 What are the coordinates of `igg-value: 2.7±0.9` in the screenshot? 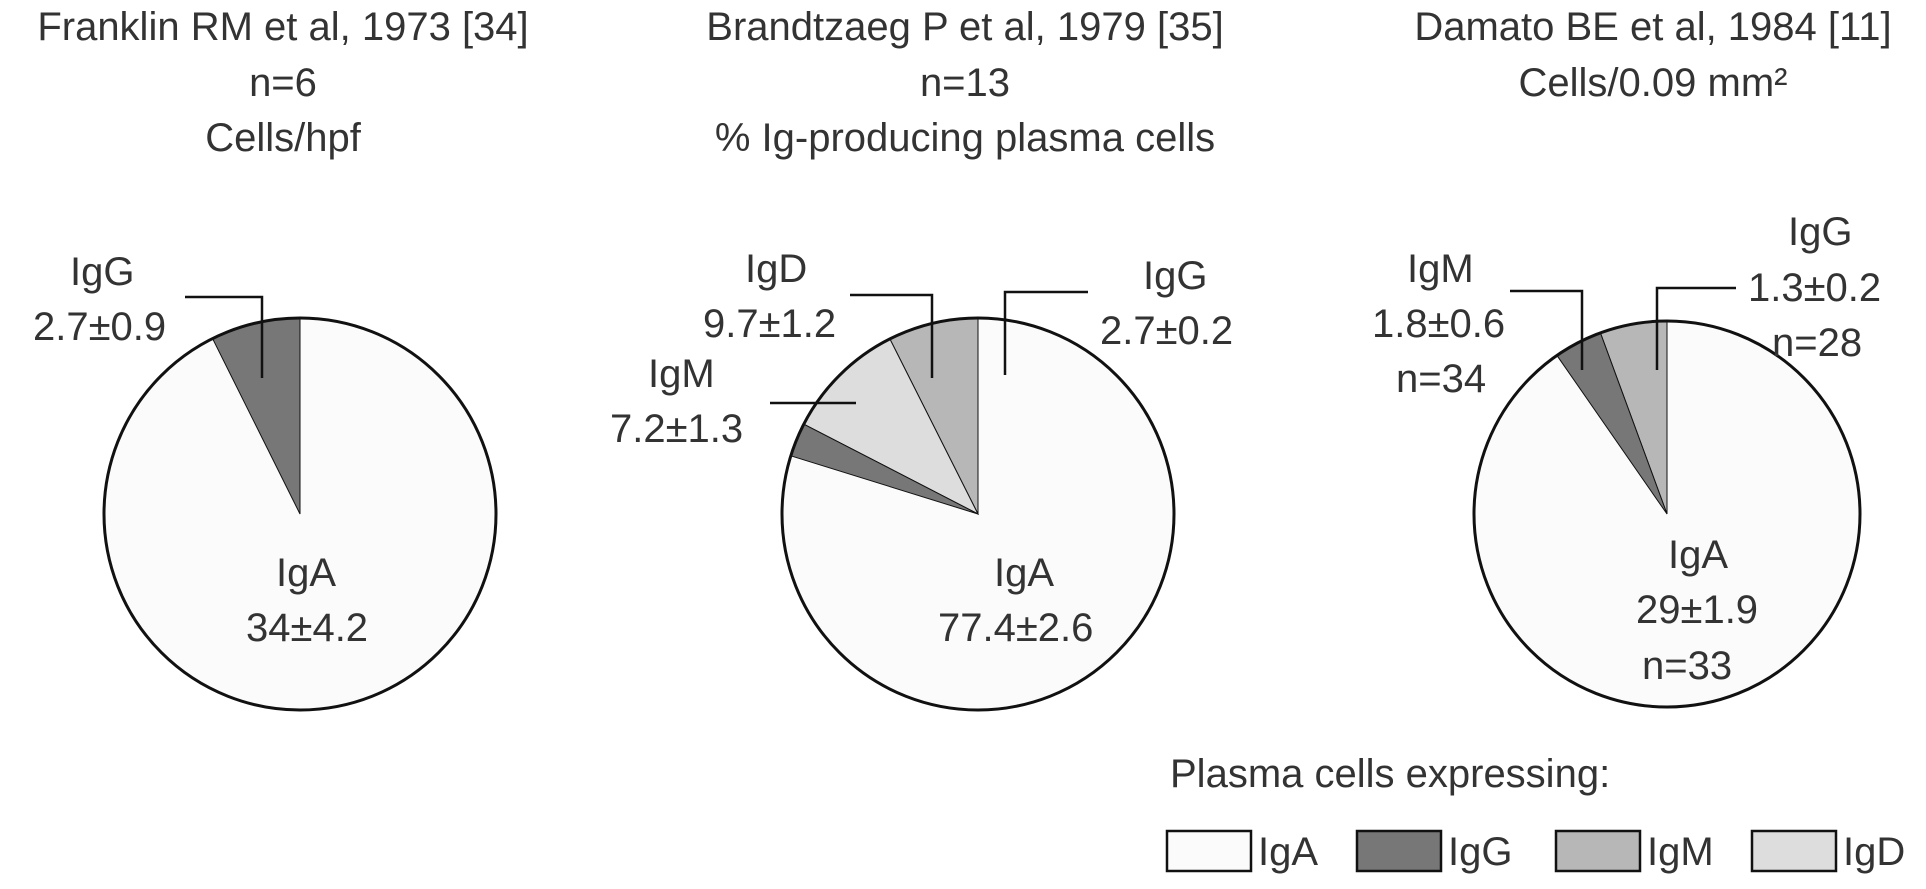 It's located at (99, 327).